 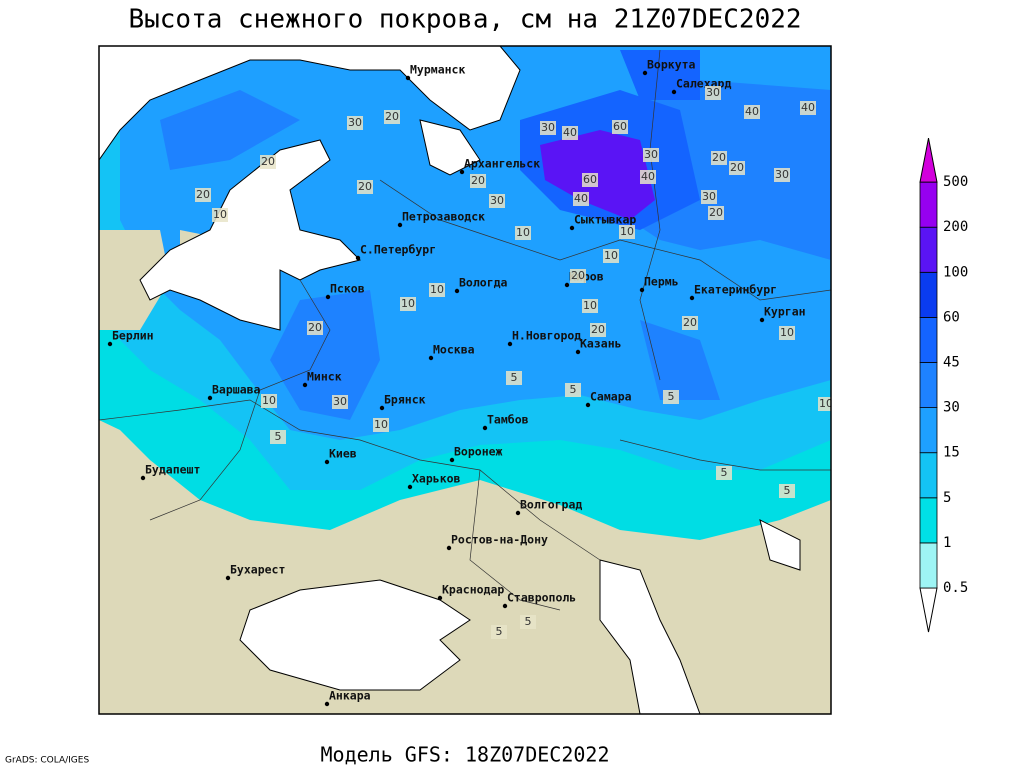 What do you see at coordinates (951, 363) in the screenshot?
I see `colorbar-label: 45` at bounding box center [951, 363].